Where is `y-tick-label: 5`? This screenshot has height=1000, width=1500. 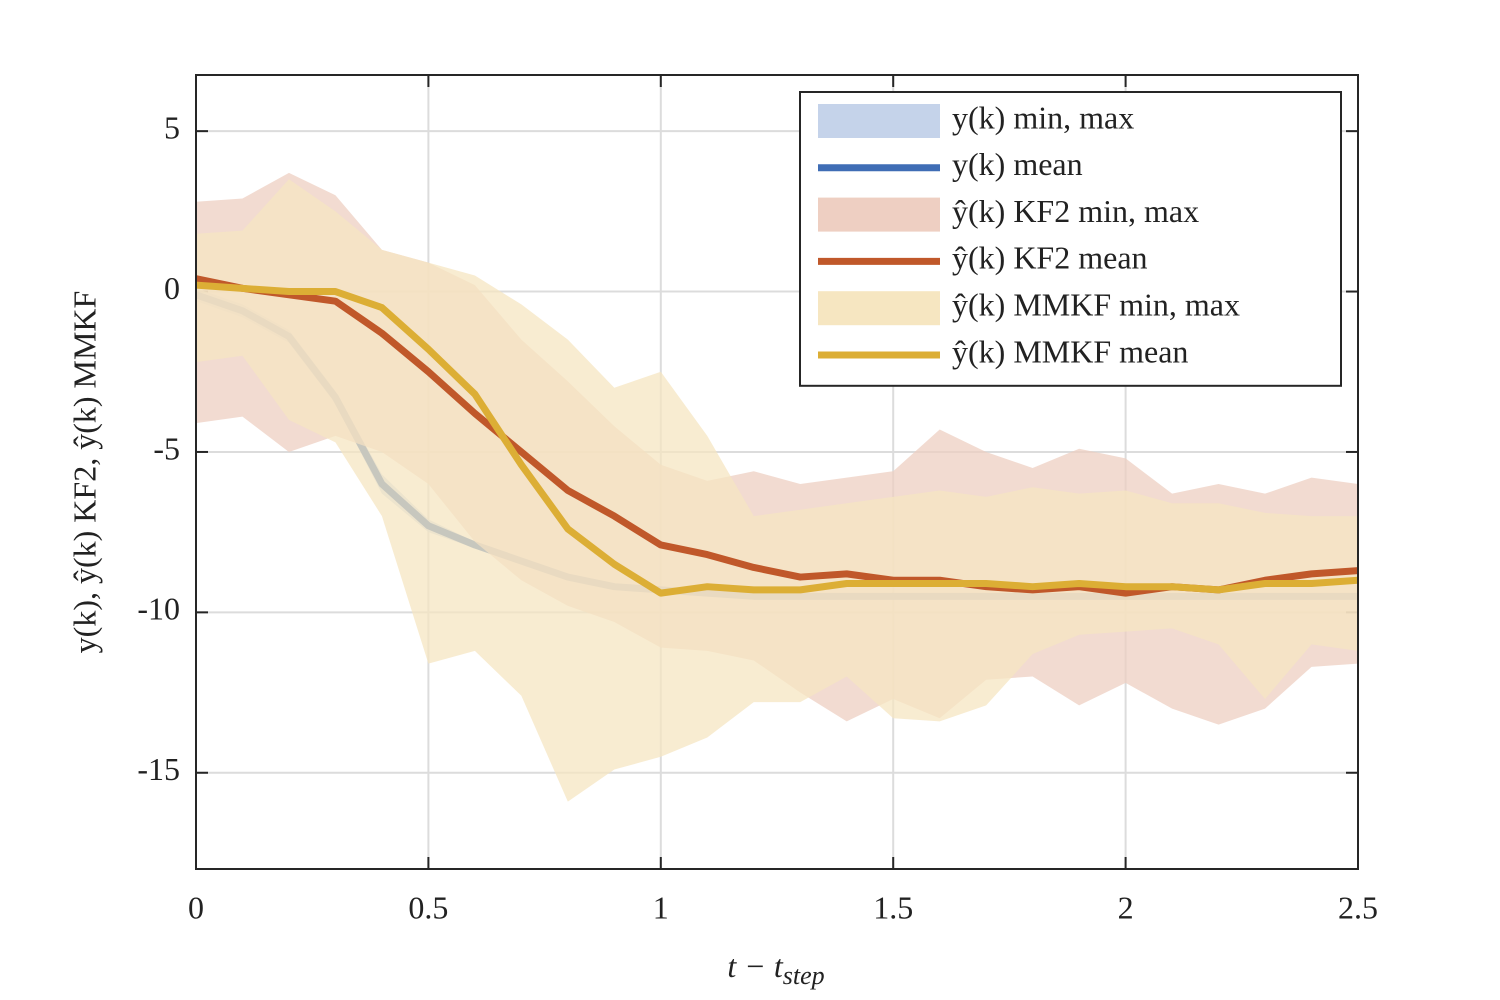
y-tick-label: 5 is located at coordinates (172, 127).